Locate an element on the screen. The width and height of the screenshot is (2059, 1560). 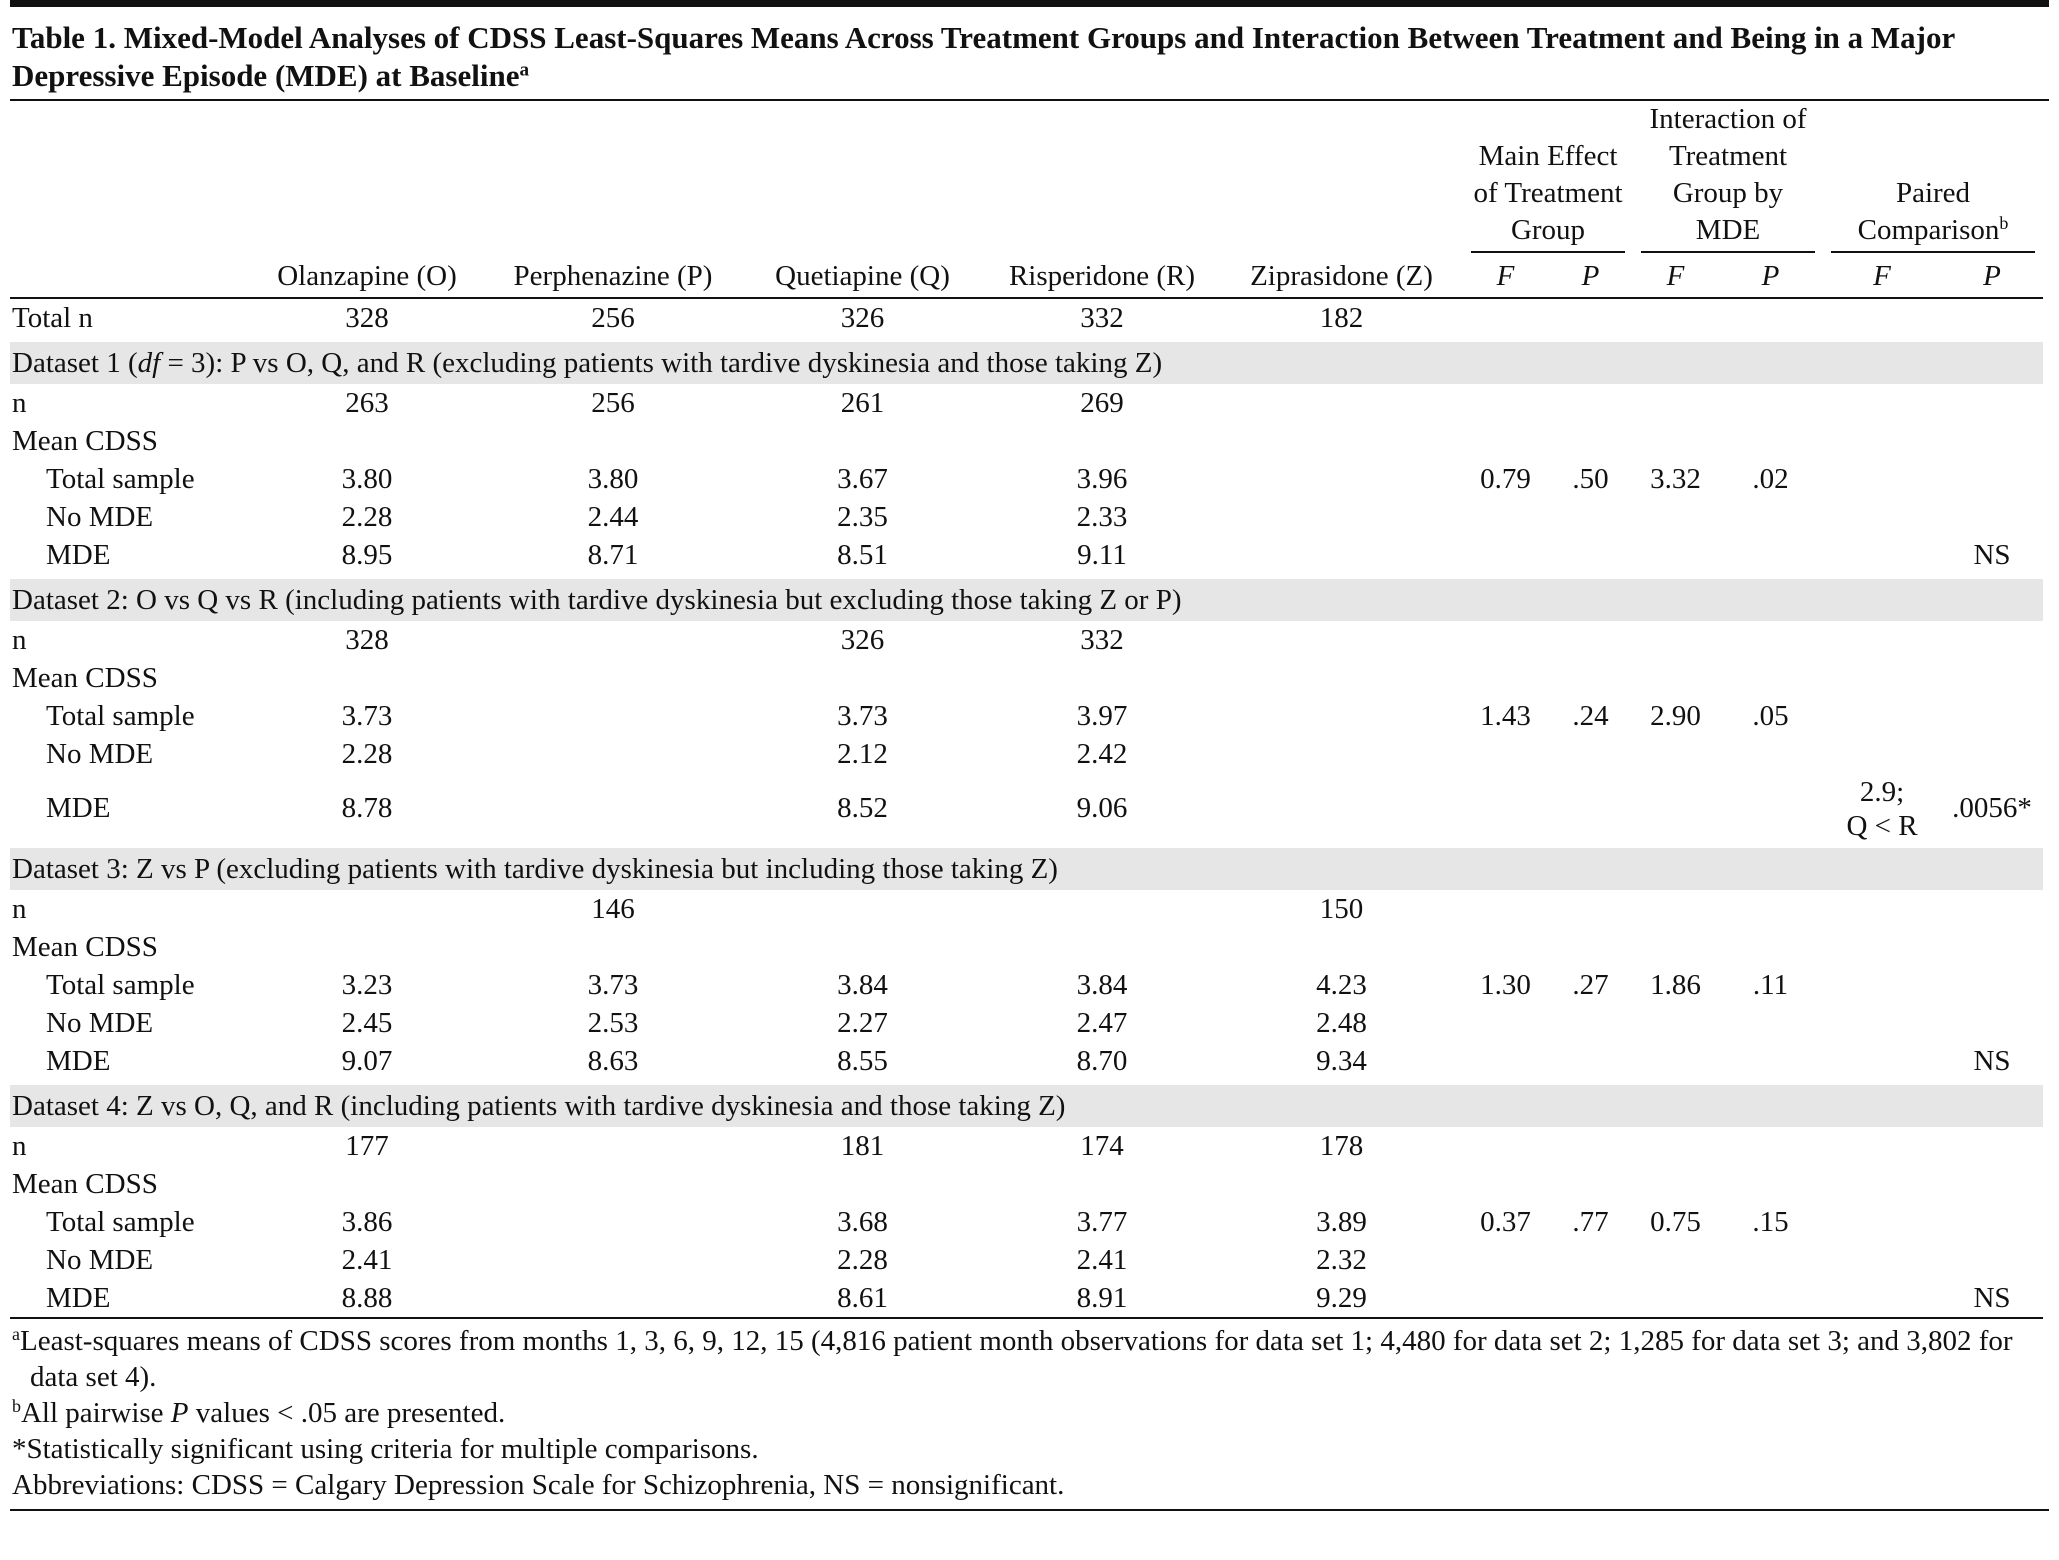
empty-cell is located at coordinates (1146, 1184).